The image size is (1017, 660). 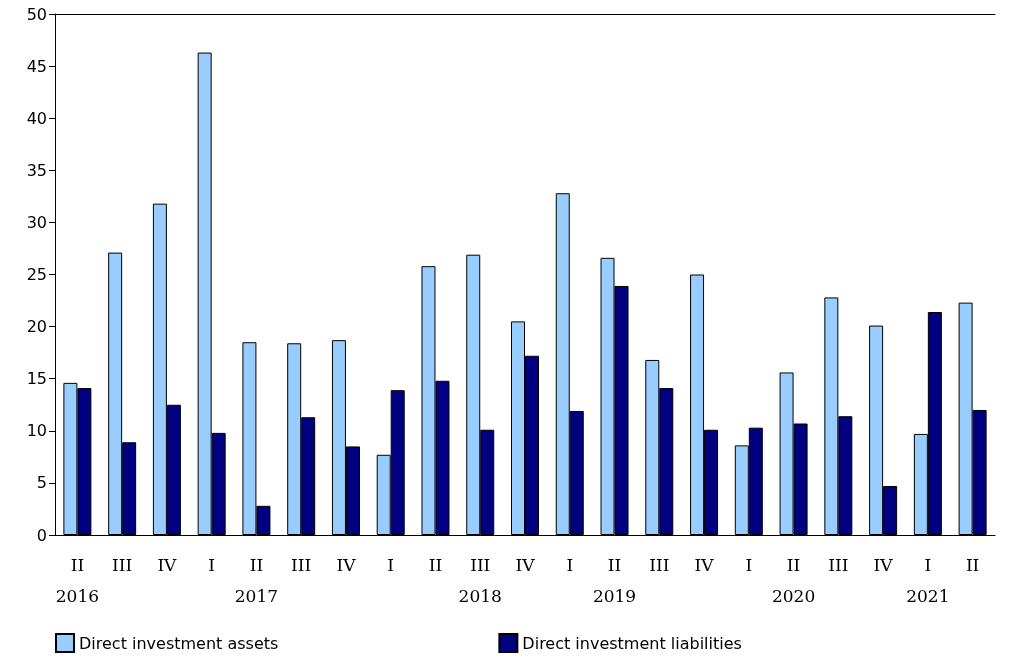 What do you see at coordinates (614, 580) in the screenshot?
I see `x-tick-label: II 2019` at bounding box center [614, 580].